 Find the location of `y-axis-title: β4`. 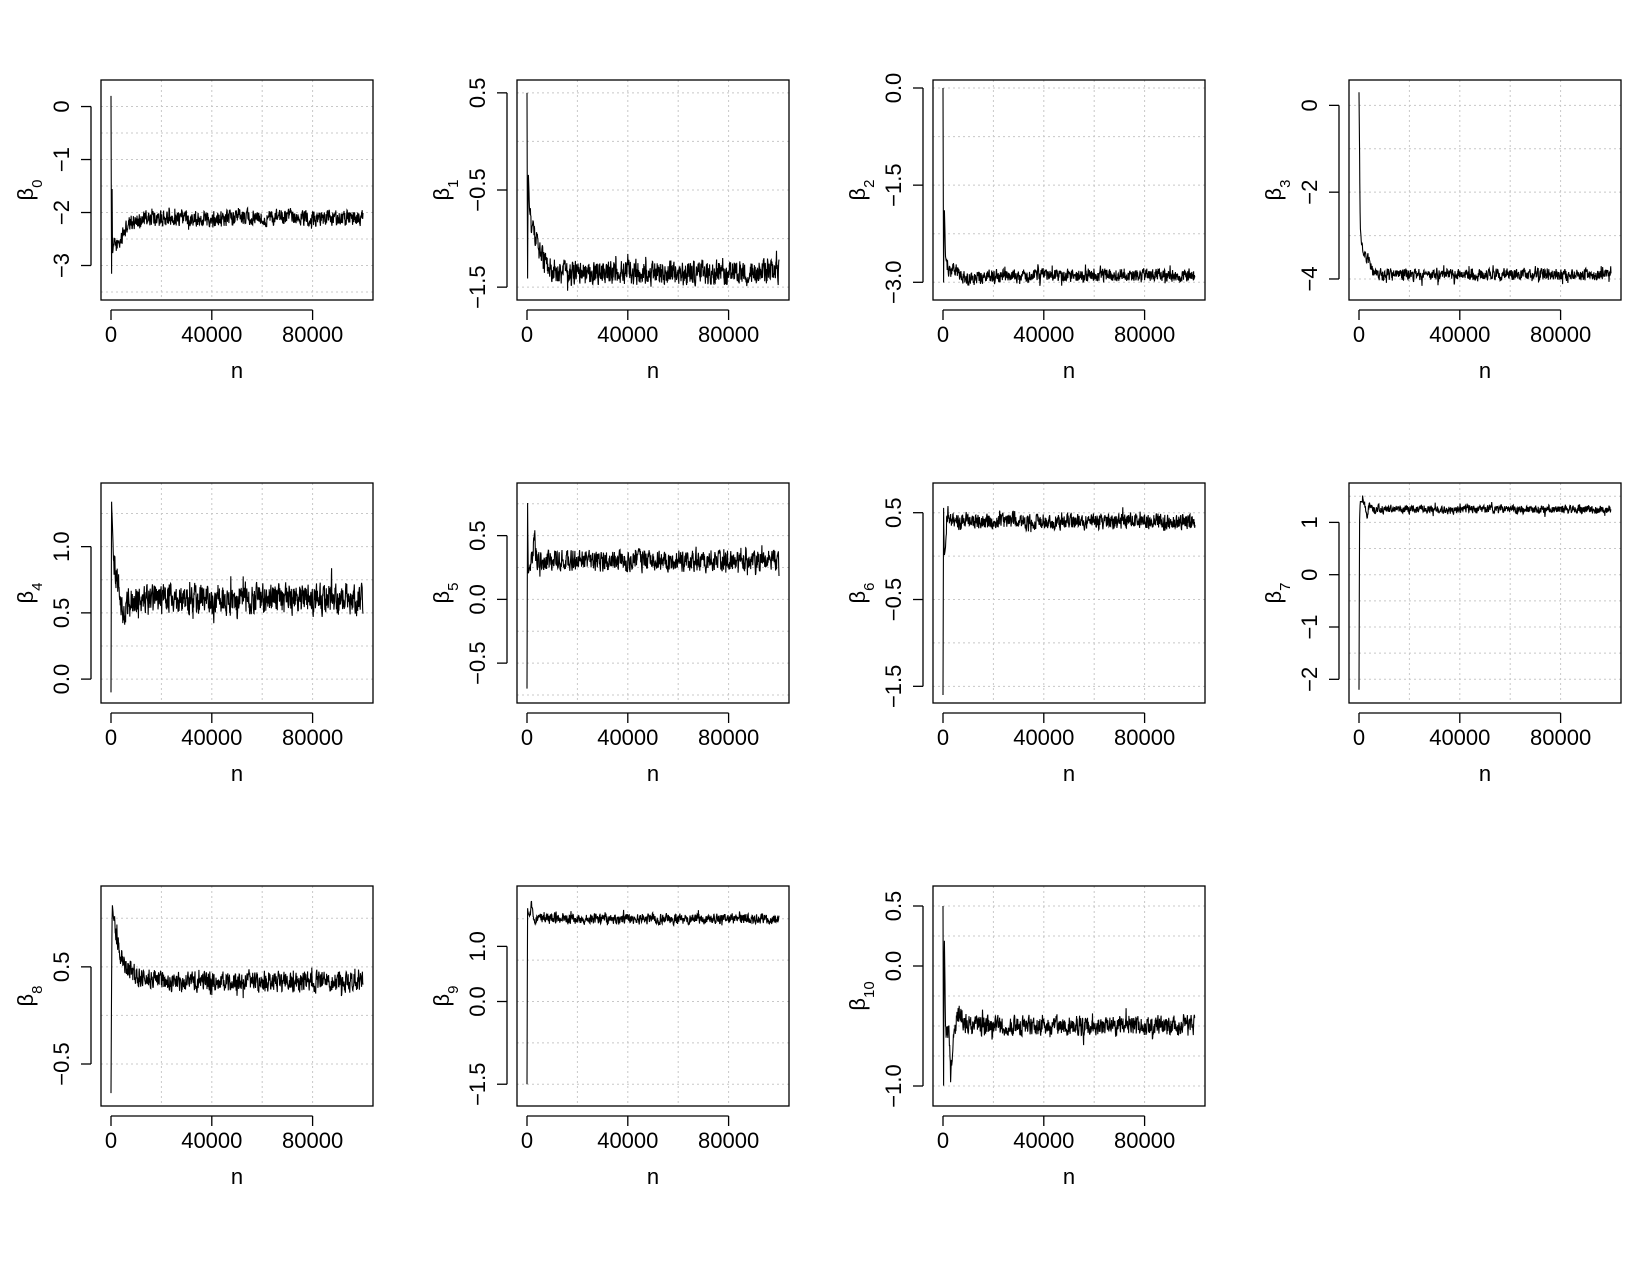

y-axis-title: β4 is located at coordinates (29, 593).